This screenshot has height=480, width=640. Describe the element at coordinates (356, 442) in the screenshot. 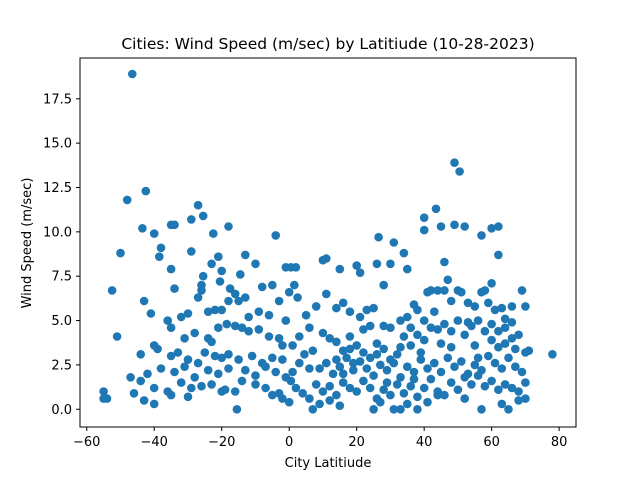

I see `x-tick-label: 20` at that location.